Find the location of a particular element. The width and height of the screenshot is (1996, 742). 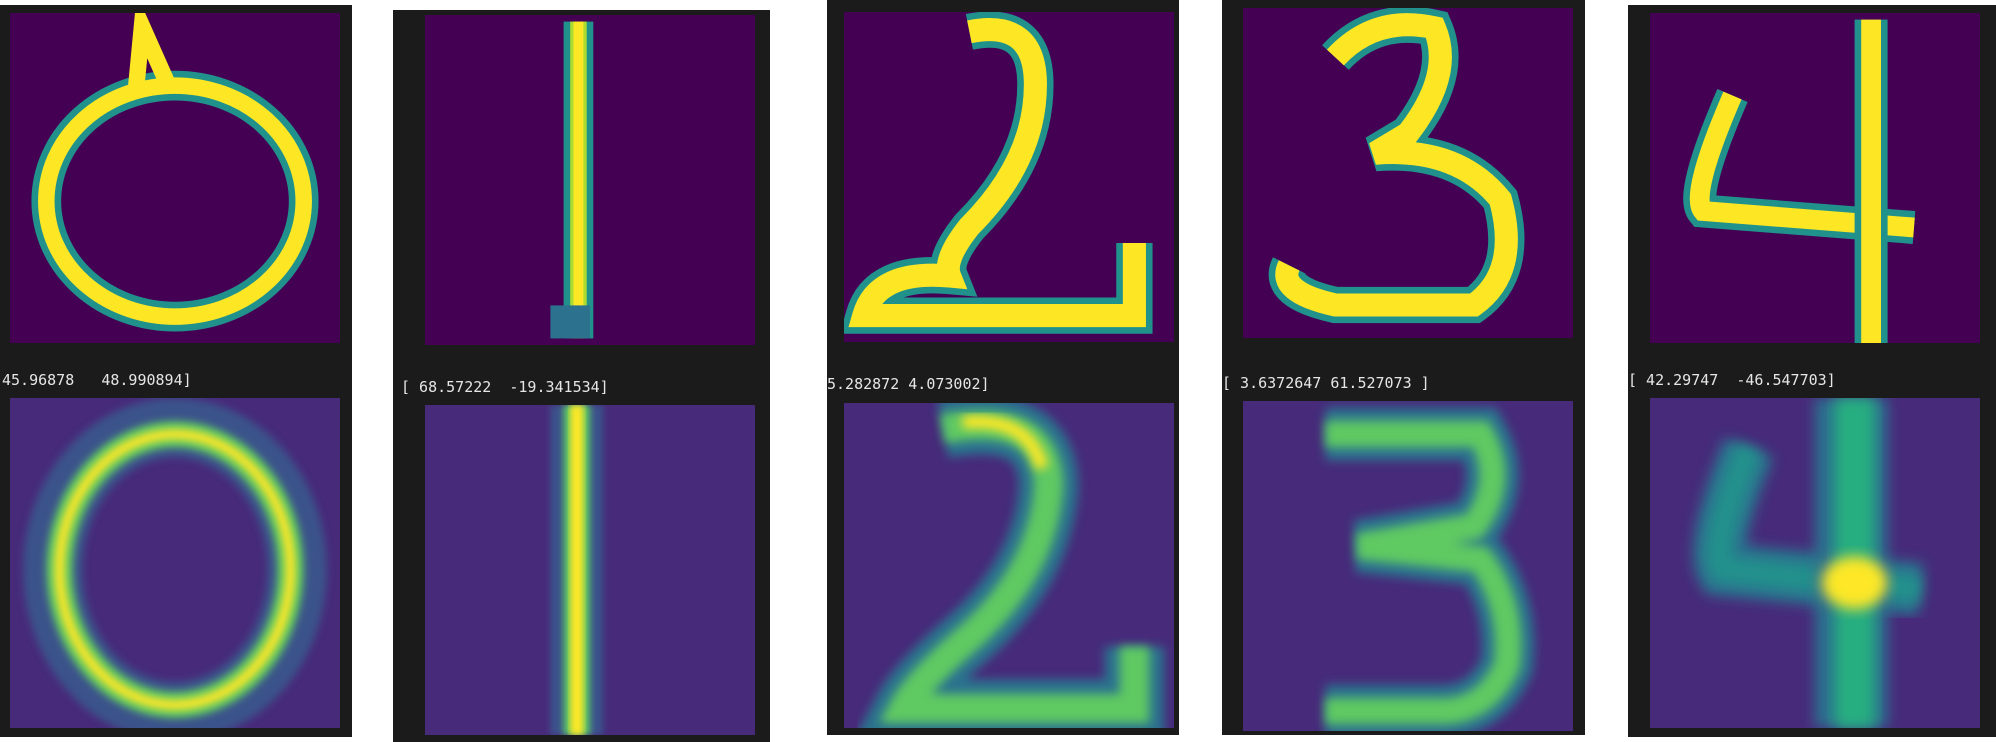

latent-vector-1: [ 68.57222 -19.341534] is located at coordinates (505, 387).